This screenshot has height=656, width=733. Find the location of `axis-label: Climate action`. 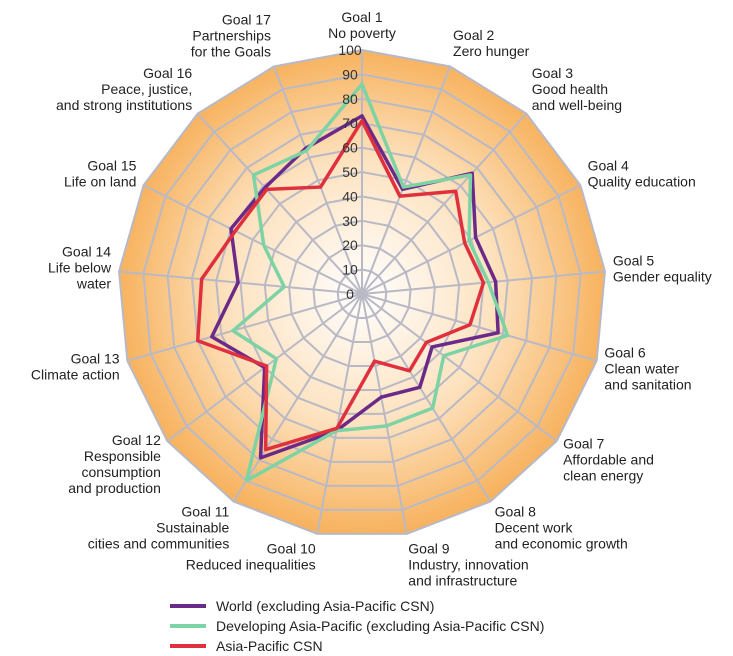

axis-label: Climate action is located at coordinates (75, 374).